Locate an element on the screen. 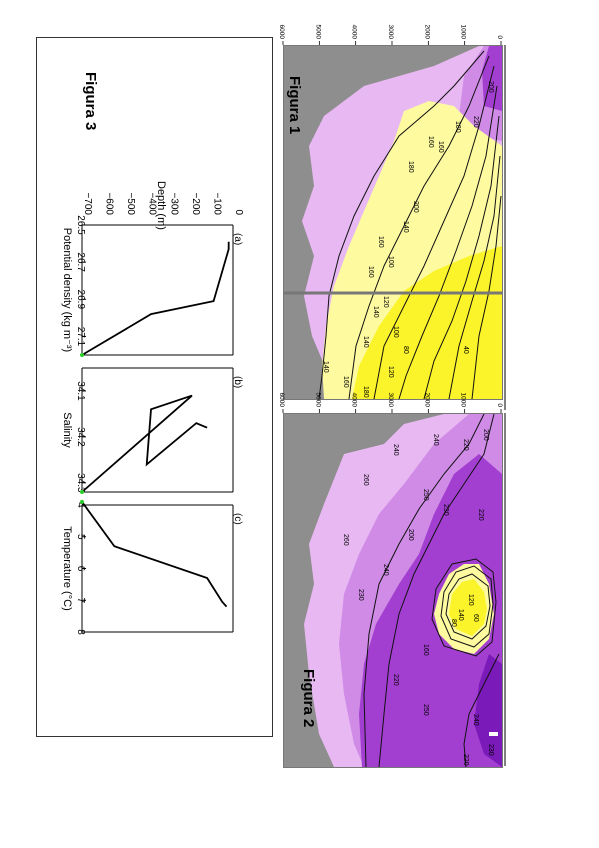  x-axis-label: Temperature (°C) is located at coordinates (67, 568).